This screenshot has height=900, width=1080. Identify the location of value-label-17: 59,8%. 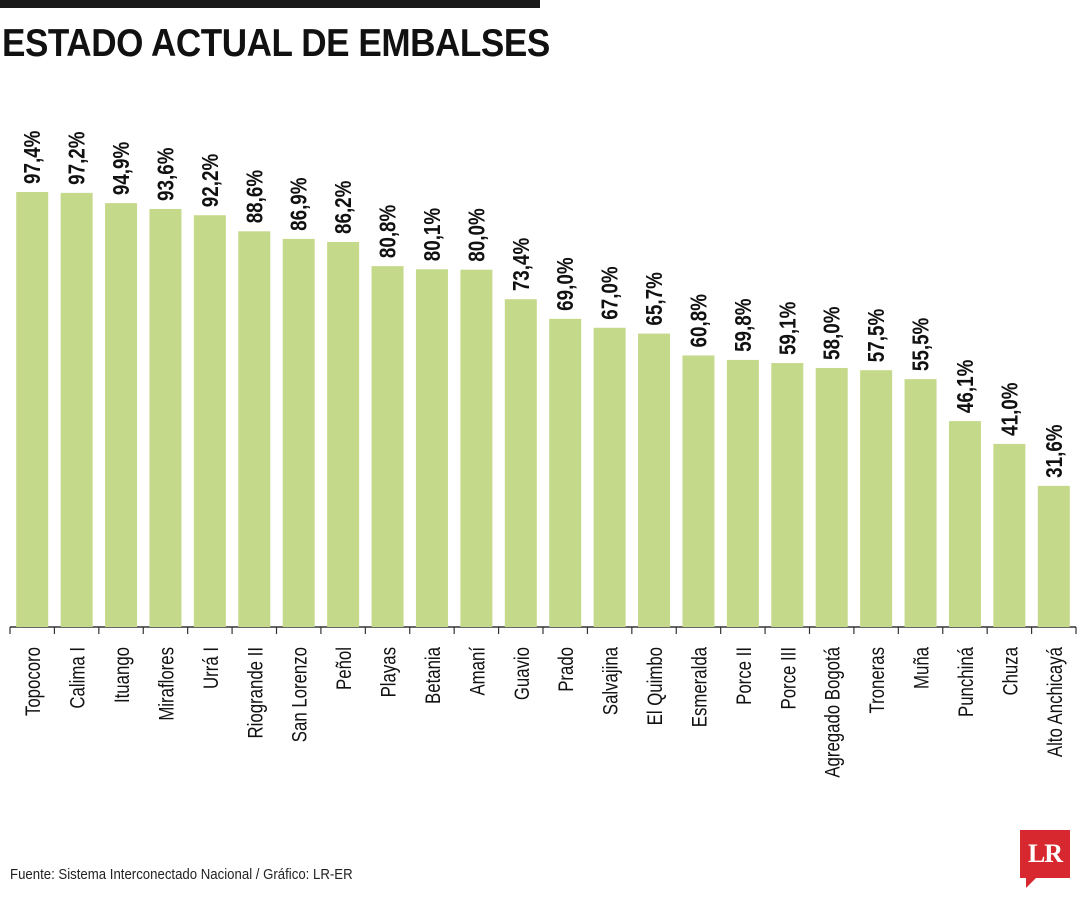
(743, 325).